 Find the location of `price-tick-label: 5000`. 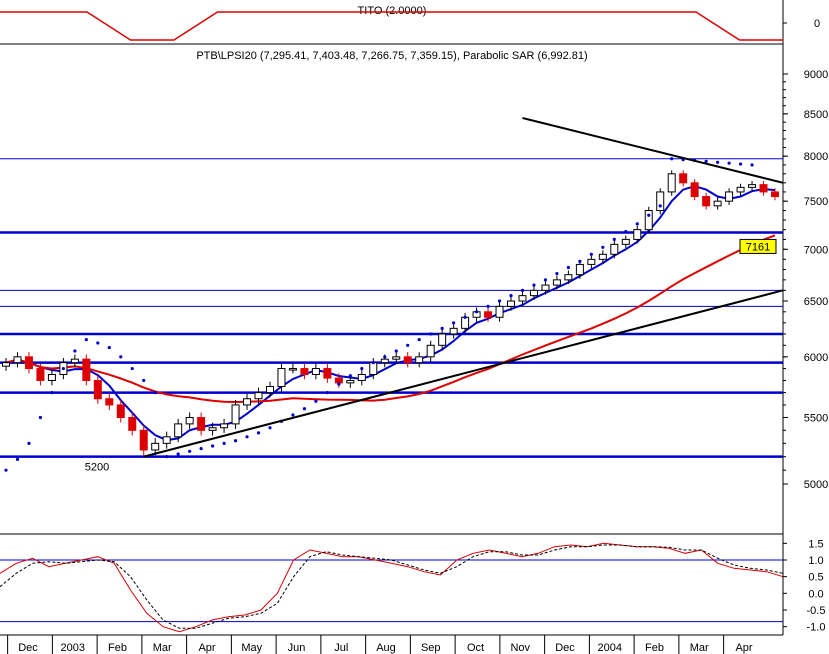

price-tick-label: 5000 is located at coordinates (816, 485).